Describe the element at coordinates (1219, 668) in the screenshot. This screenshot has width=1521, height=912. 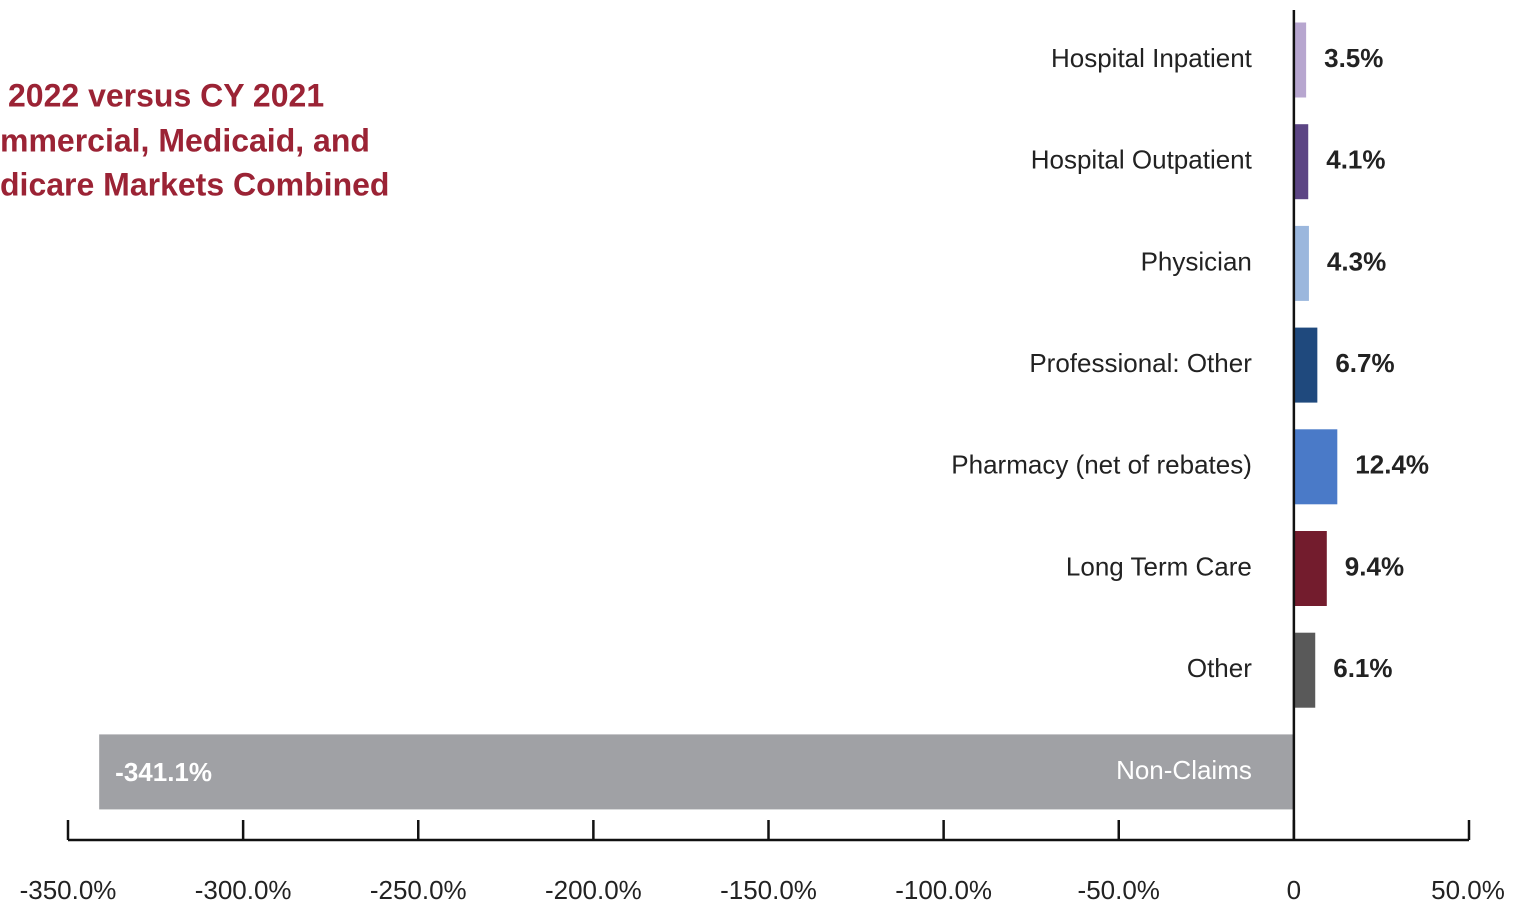
I see `category-label: Other` at that location.